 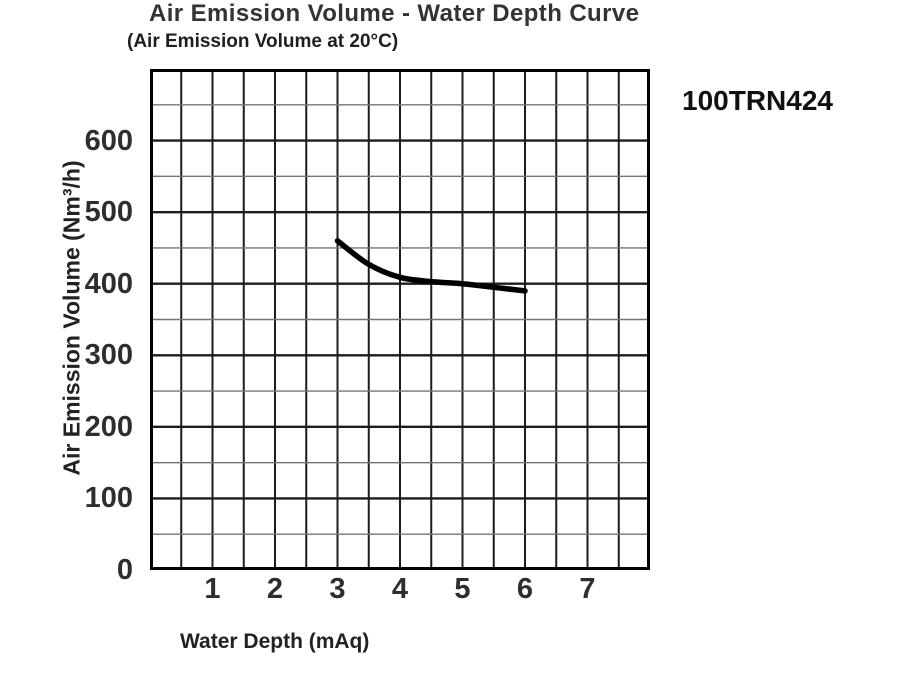 What do you see at coordinates (275, 641) in the screenshot?
I see `x-axis-title: Water Depth (mAq)` at bounding box center [275, 641].